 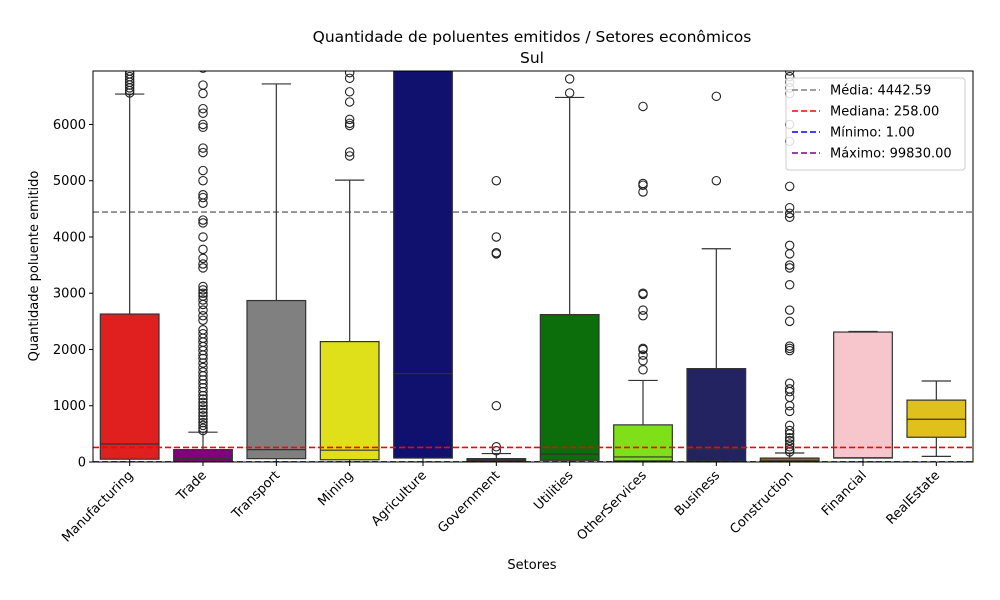 What do you see at coordinates (469, 502) in the screenshot?
I see `x-tick-label: Government` at bounding box center [469, 502].